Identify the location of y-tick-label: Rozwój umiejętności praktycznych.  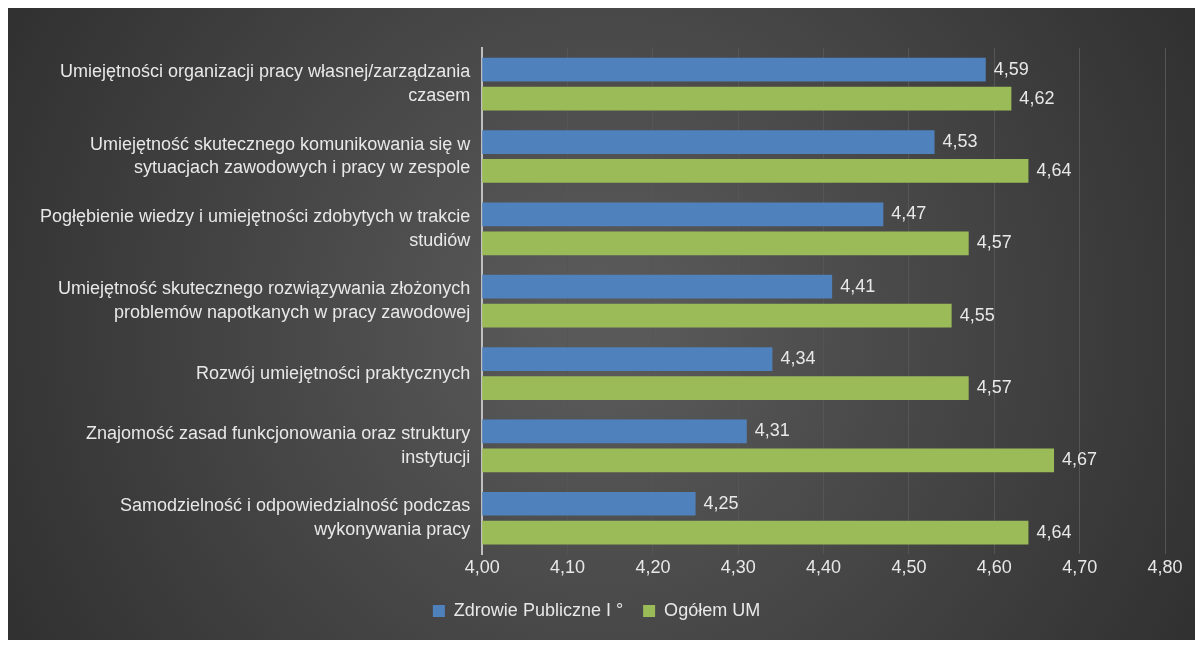
(333, 372).